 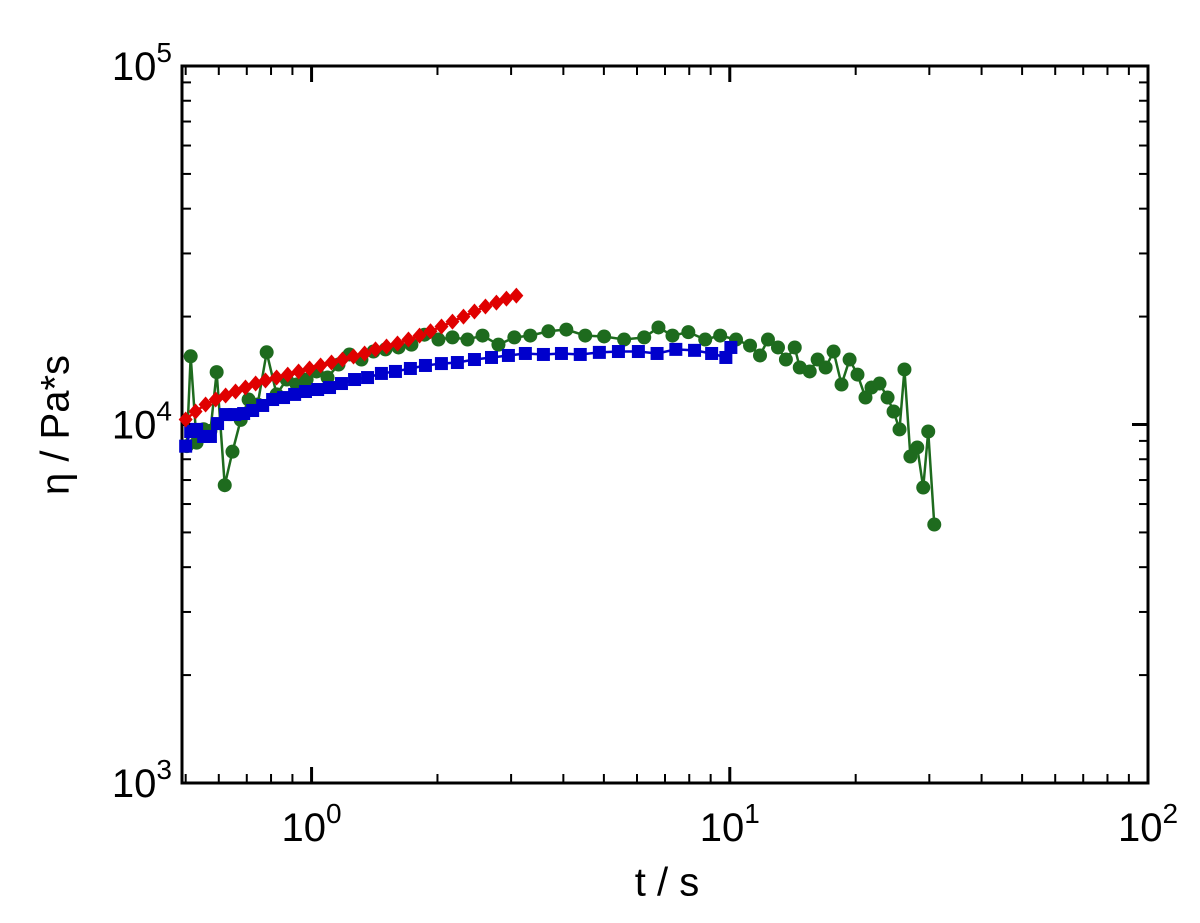 What do you see at coordinates (312, 824) in the screenshot?
I see `x-tick-label: 10⁰` at bounding box center [312, 824].